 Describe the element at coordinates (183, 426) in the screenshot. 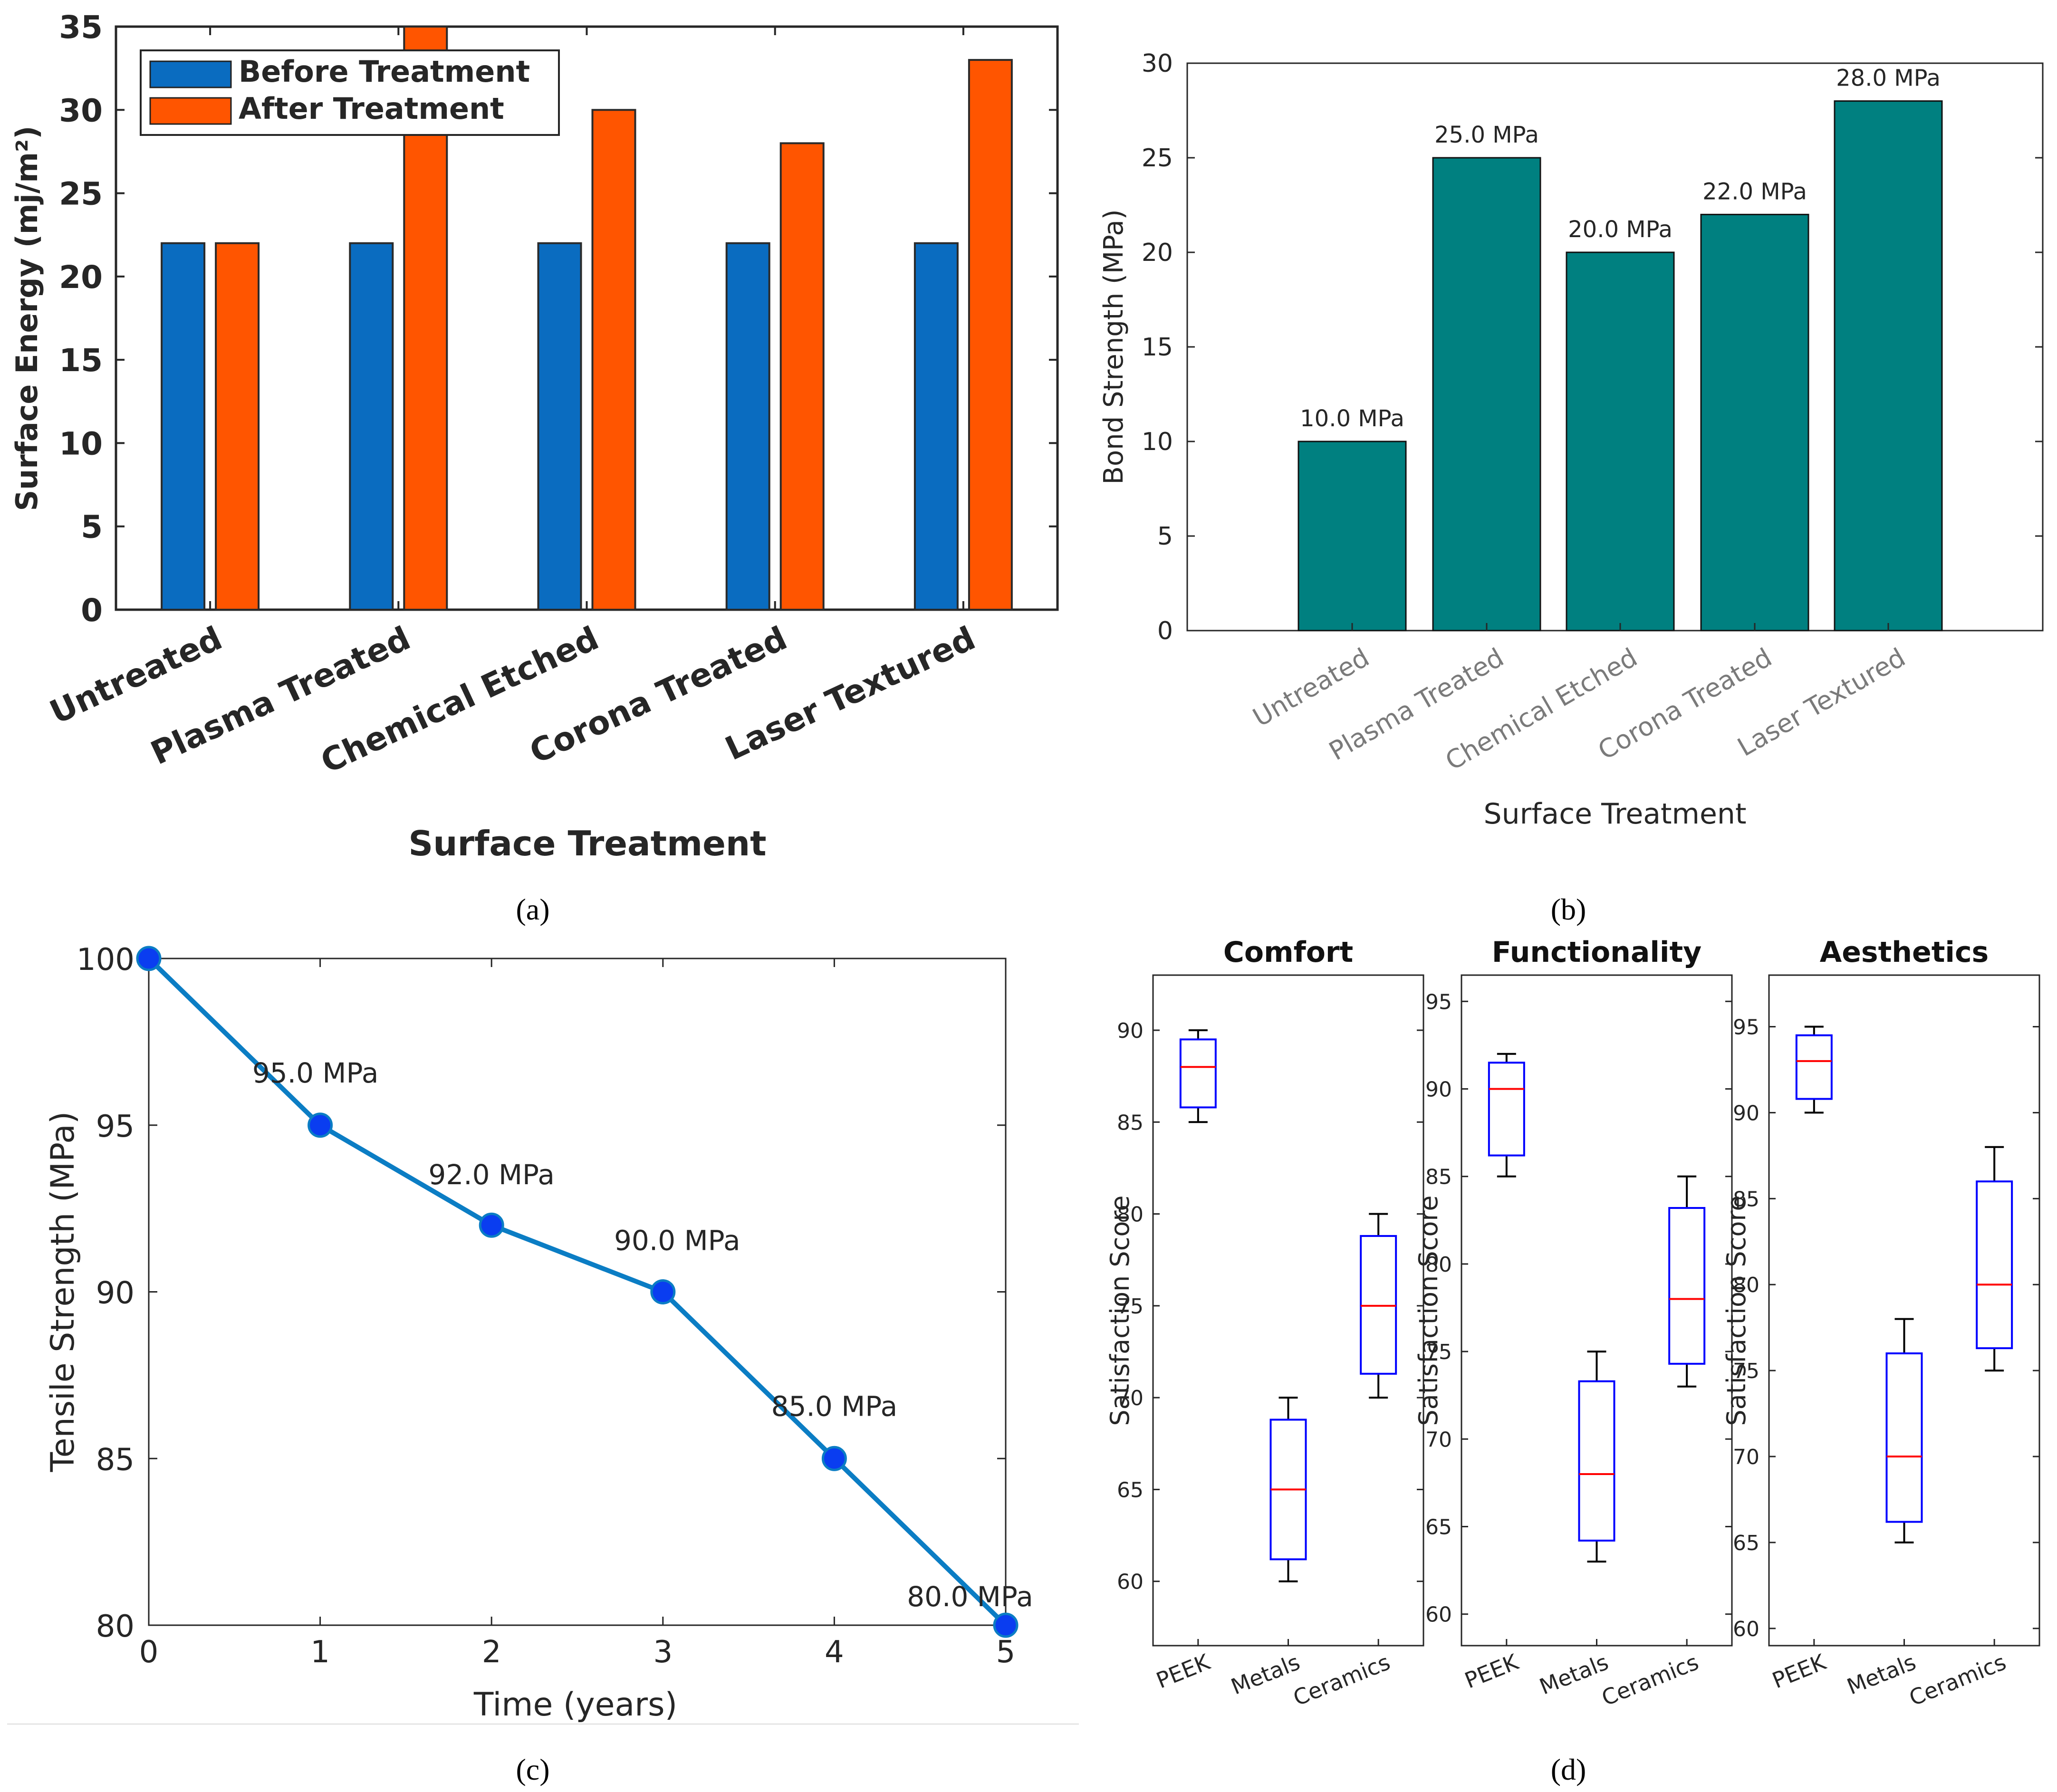

I see `bar-before-treatment-untreated` at that location.